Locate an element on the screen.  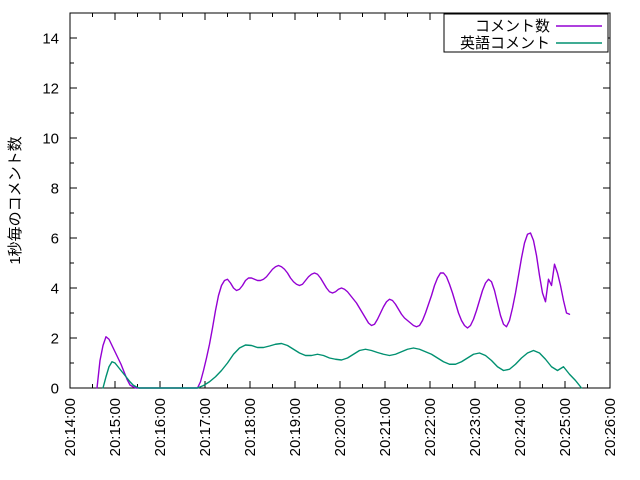
x-tick-label: 20:15:00 is located at coordinates (115, 427).